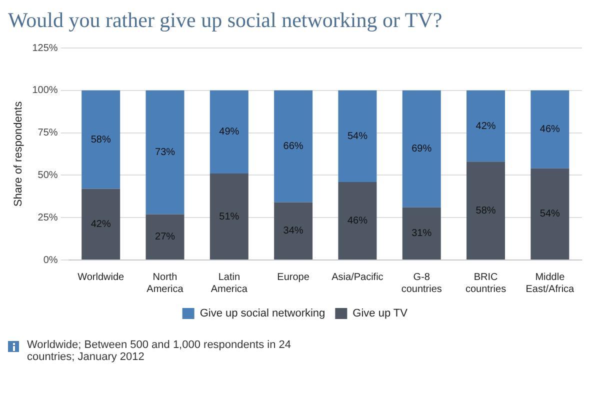 This screenshot has width=600, height=399. What do you see at coordinates (48, 175) in the screenshot?
I see `y-tick-label: 50%` at bounding box center [48, 175].